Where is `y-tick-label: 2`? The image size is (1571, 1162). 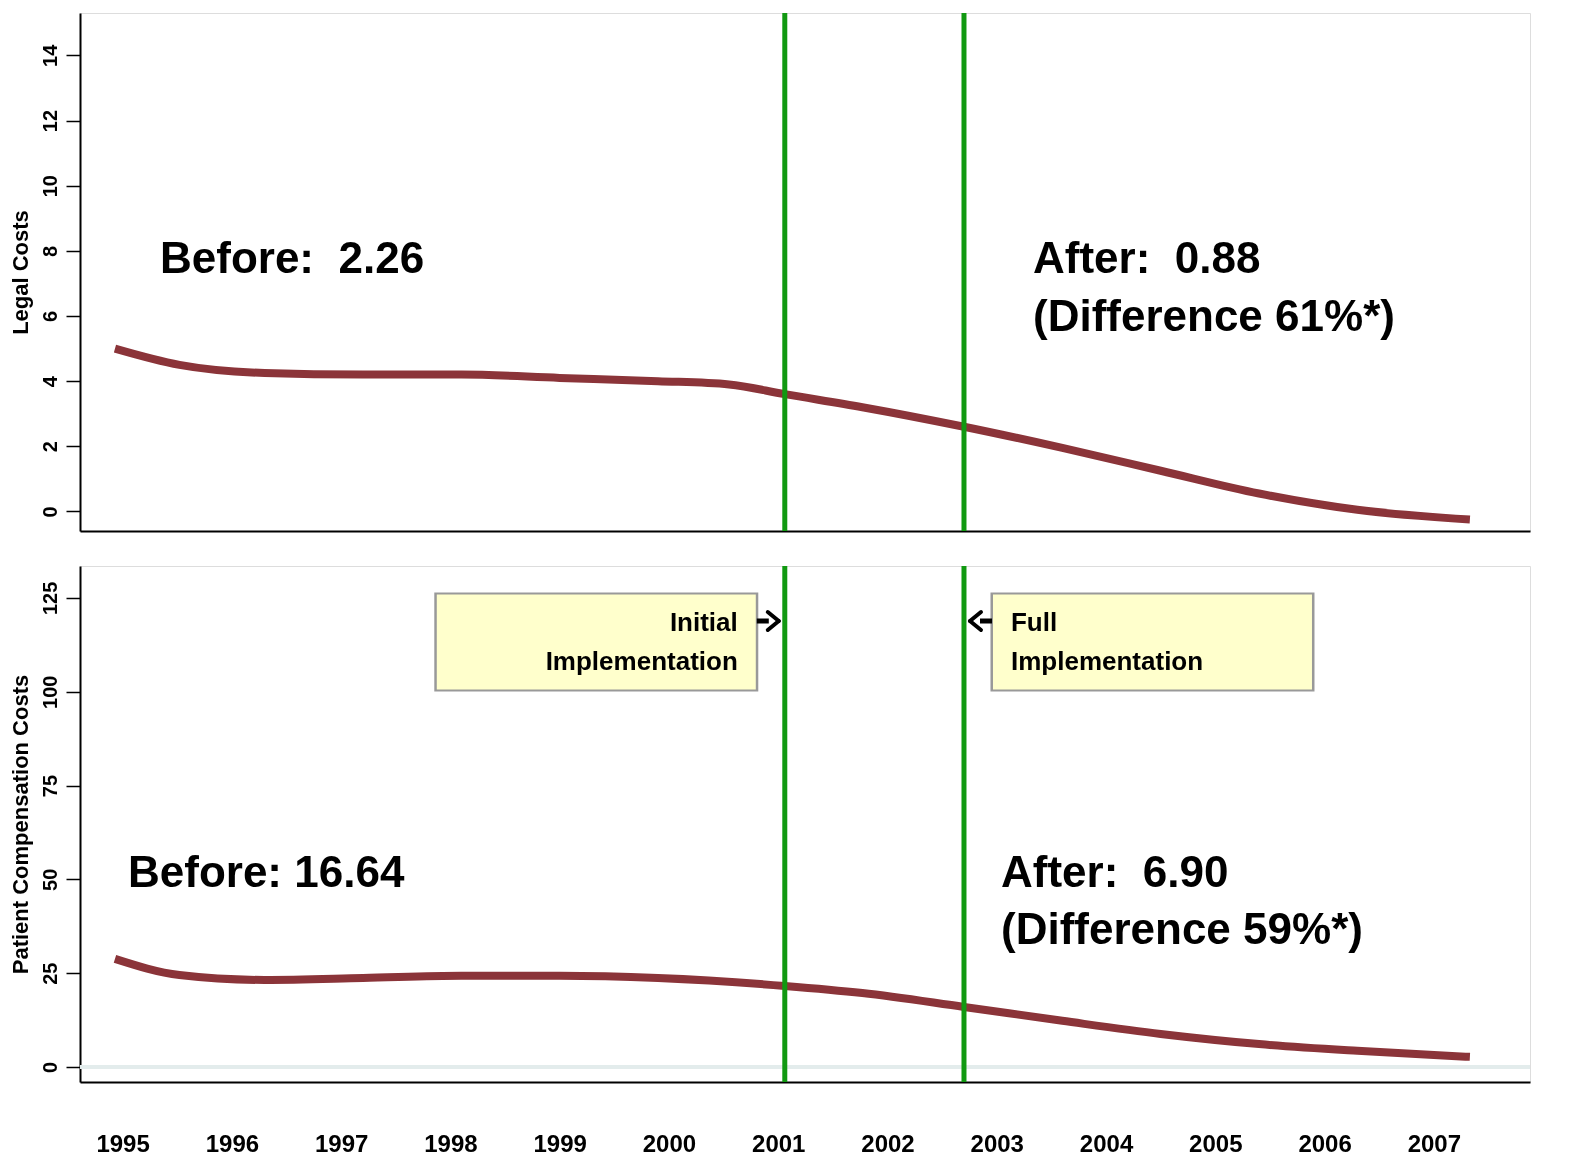 y-tick-label: 2 is located at coordinates (49, 447).